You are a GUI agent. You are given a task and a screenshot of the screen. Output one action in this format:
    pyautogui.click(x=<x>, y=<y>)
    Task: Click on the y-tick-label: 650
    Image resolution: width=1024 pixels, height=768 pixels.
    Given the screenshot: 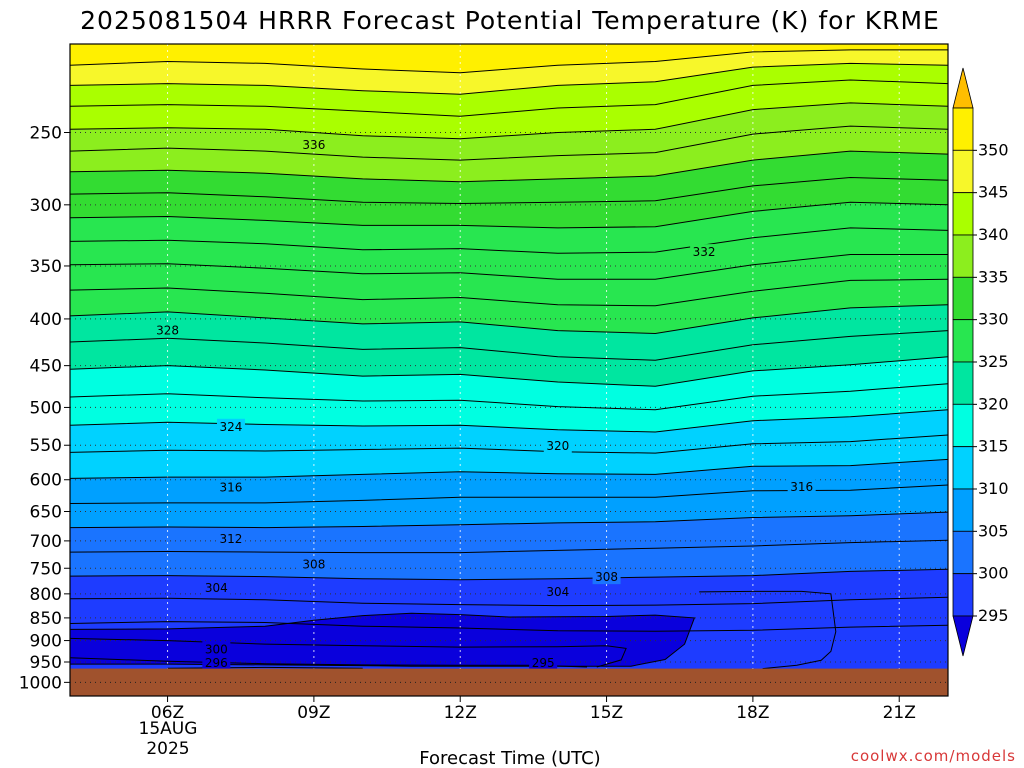 What is the action you would take?
    pyautogui.click(x=46, y=512)
    